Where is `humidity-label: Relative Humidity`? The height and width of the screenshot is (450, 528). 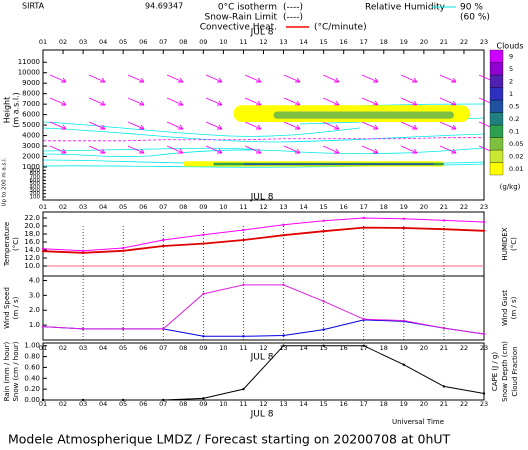
humidity-label: Relative Humidity is located at coordinates (405, 8).